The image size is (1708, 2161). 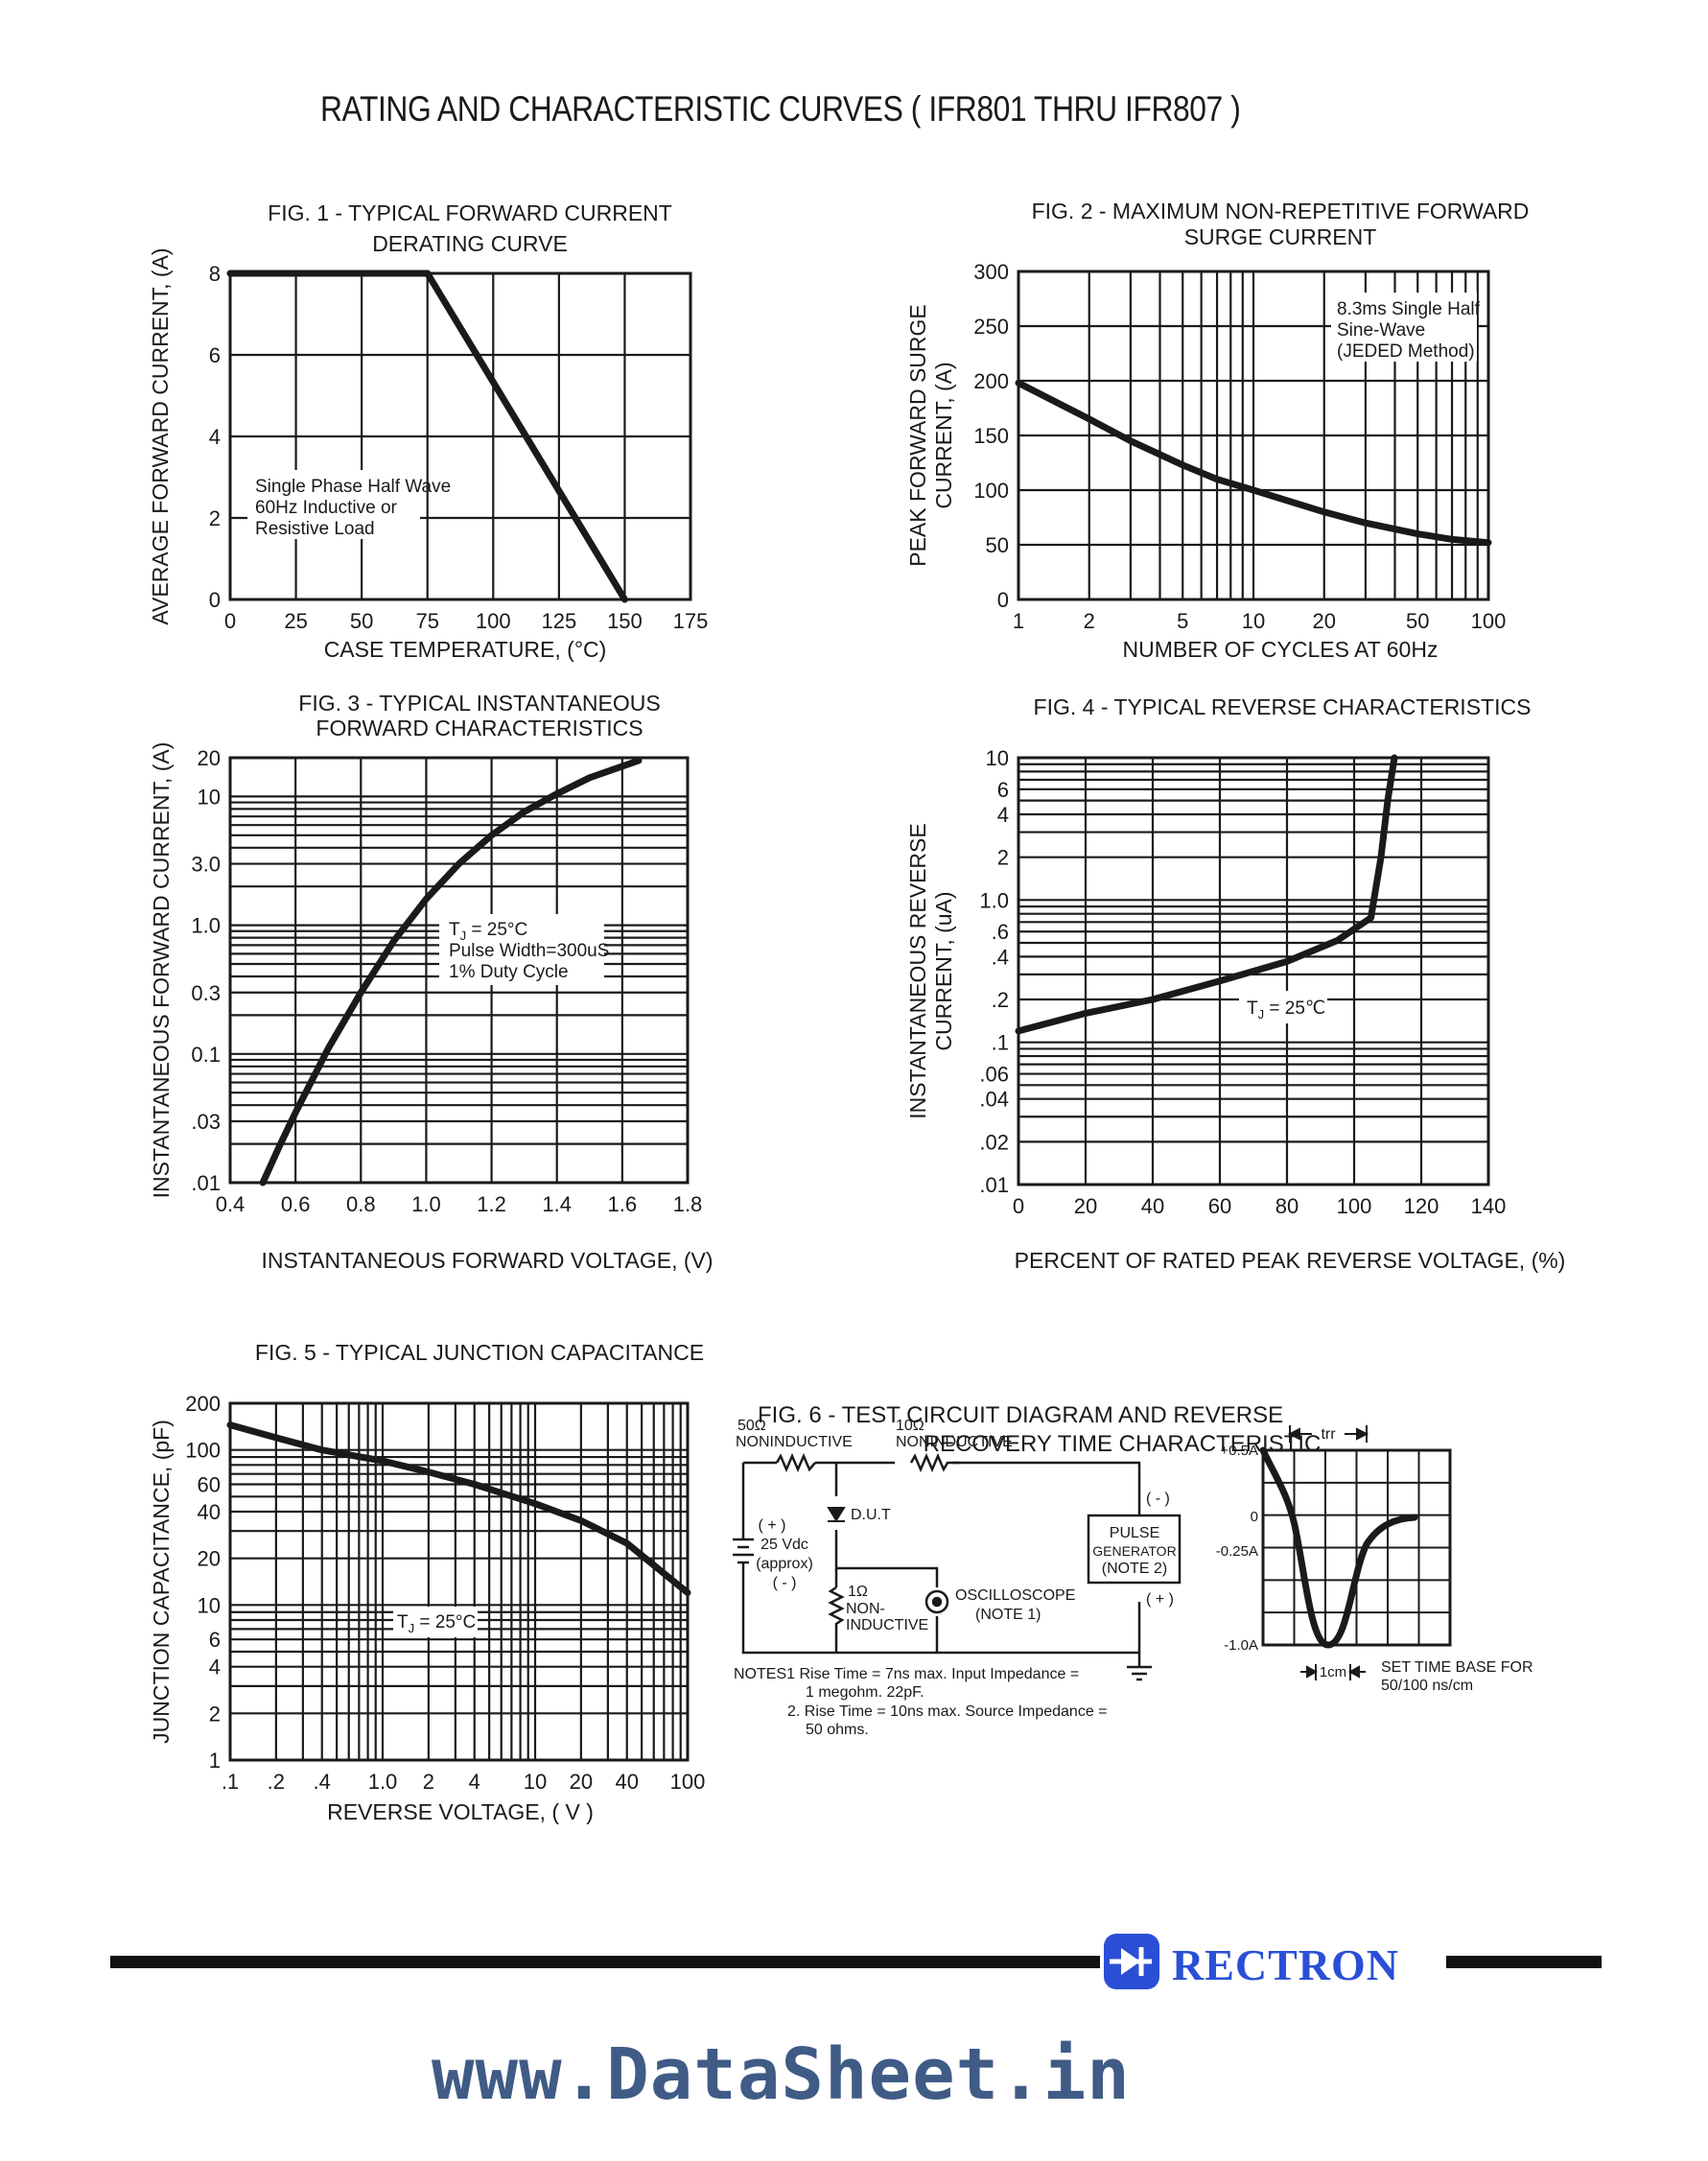 I want to click on diode-logo-icon, so click(x=1132, y=1961).